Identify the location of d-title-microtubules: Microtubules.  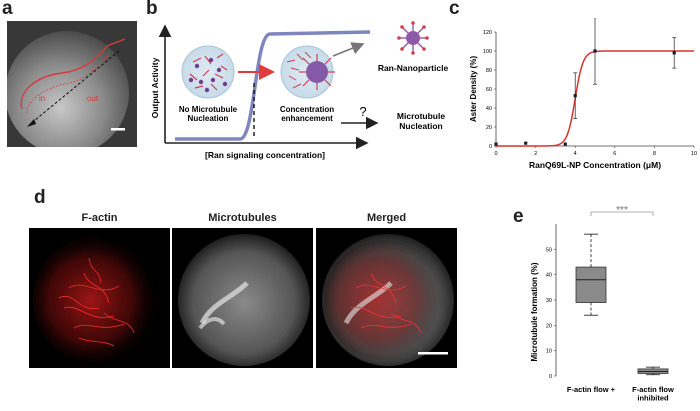
(242, 218).